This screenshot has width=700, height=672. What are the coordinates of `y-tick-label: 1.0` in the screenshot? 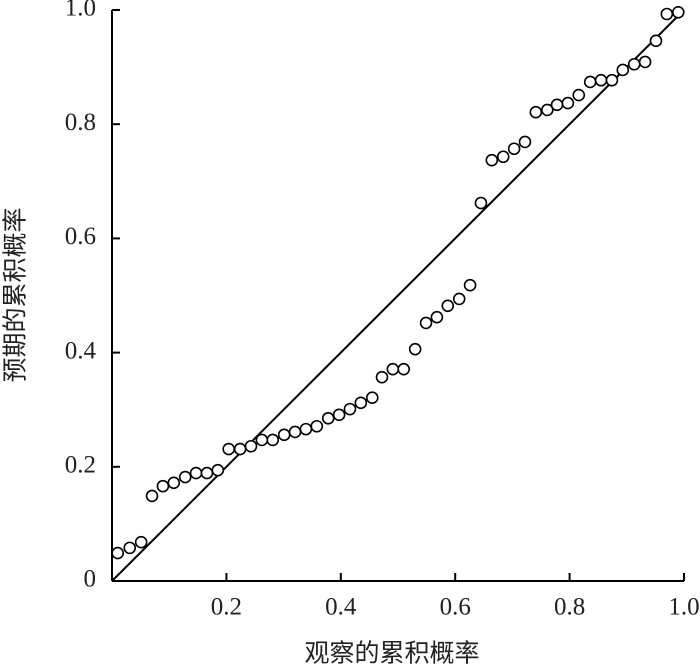 It's located at (80, 11).